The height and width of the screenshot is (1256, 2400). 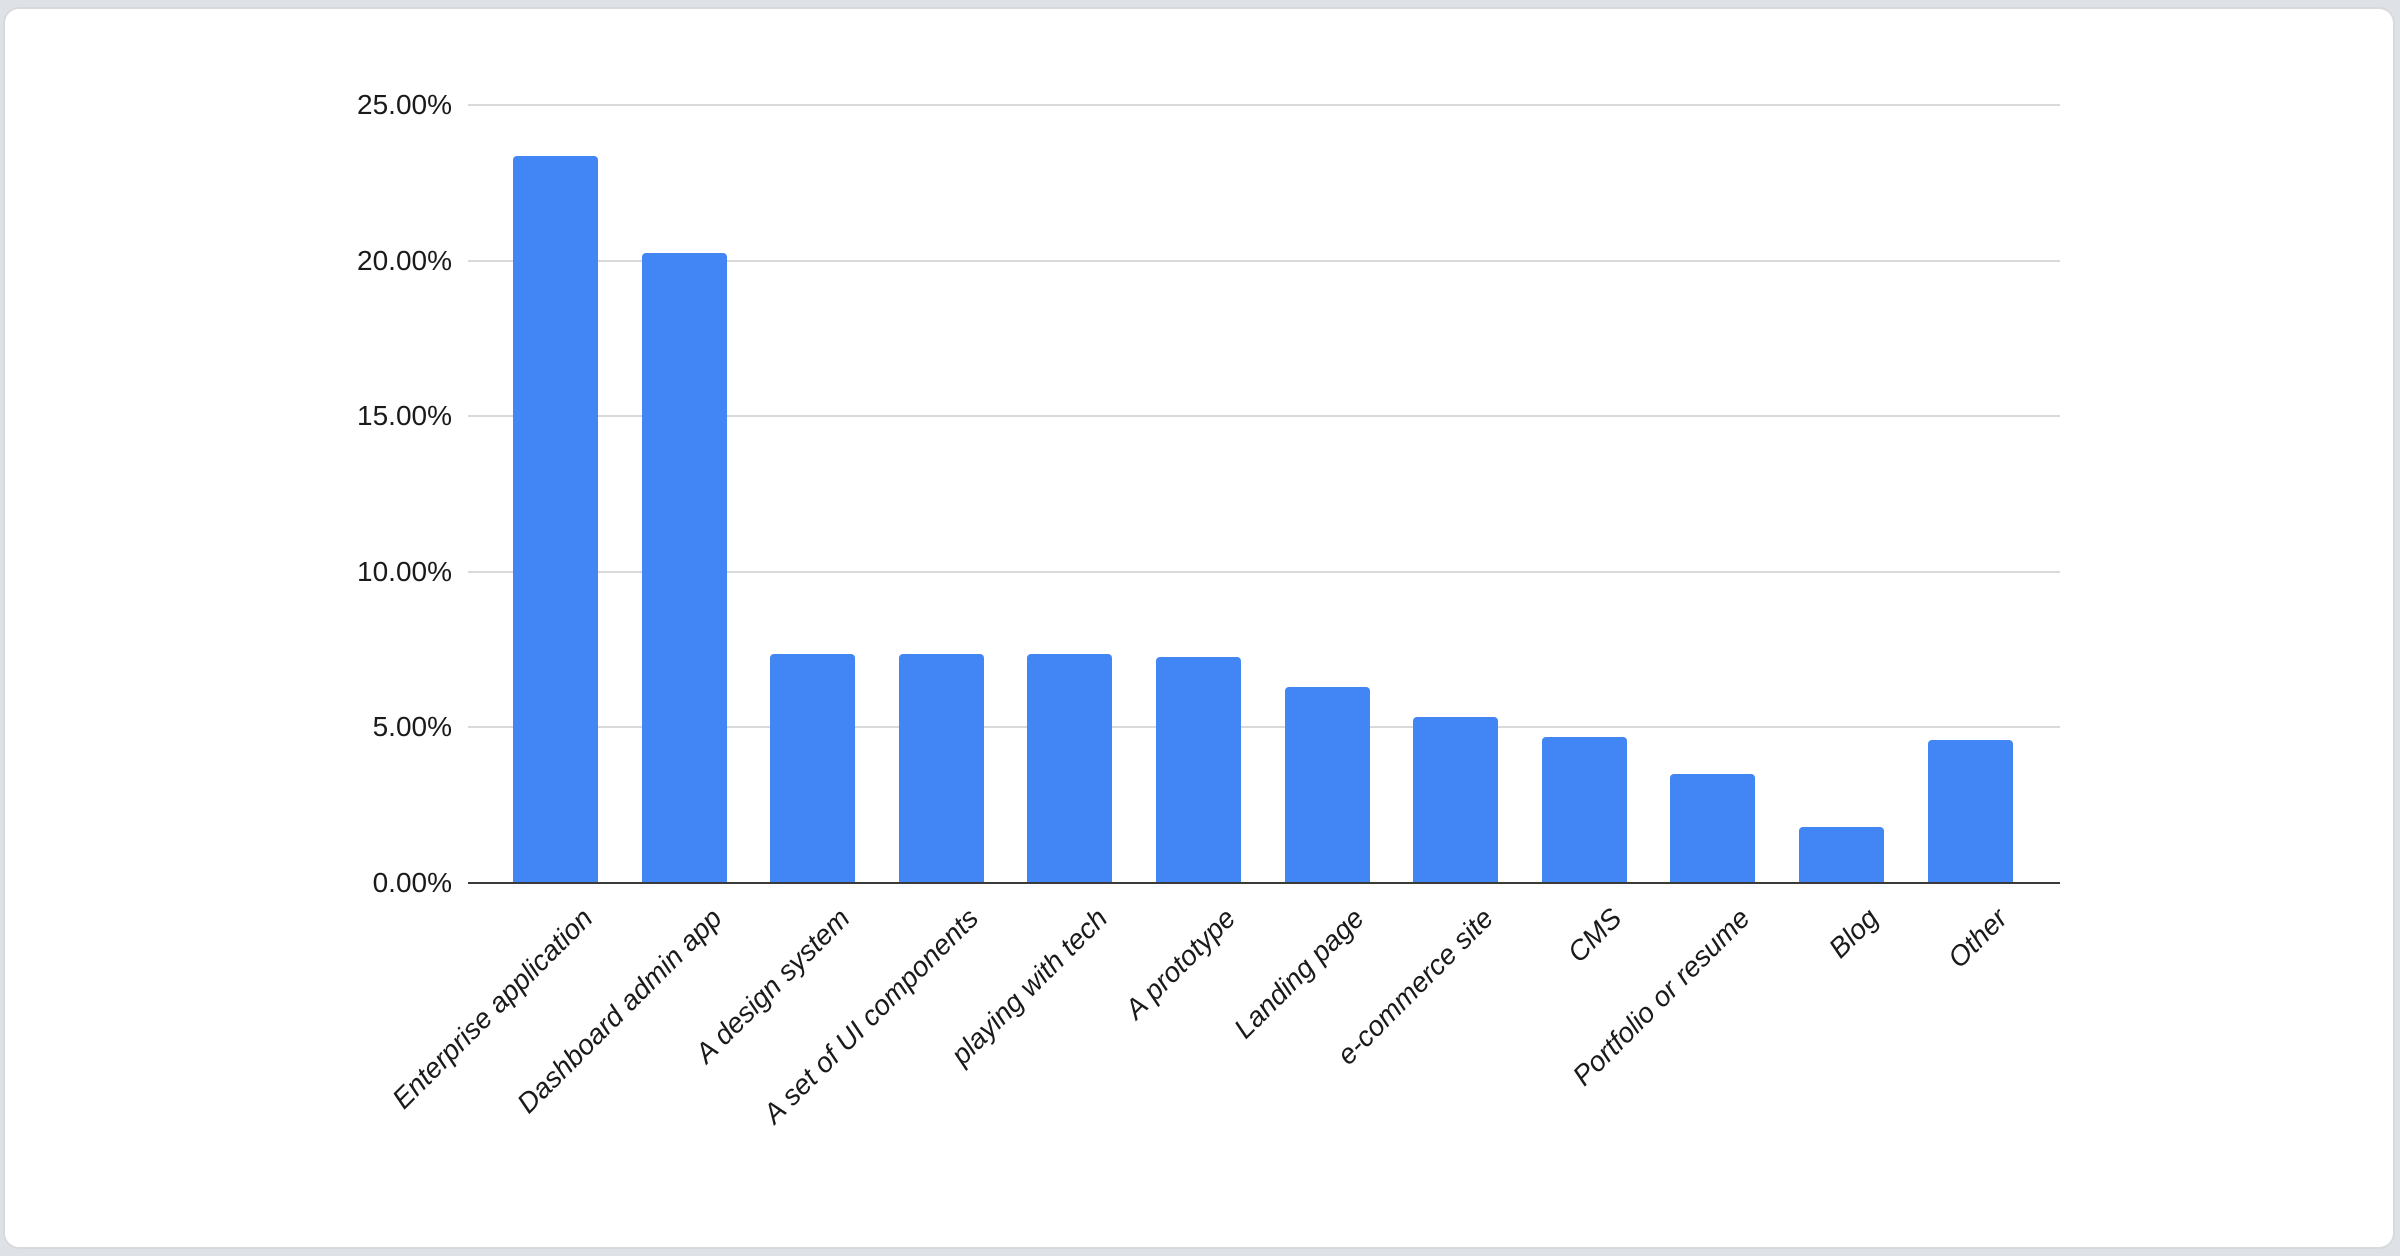 I want to click on y-axis-tick-label: 20.00%, so click(x=404, y=260).